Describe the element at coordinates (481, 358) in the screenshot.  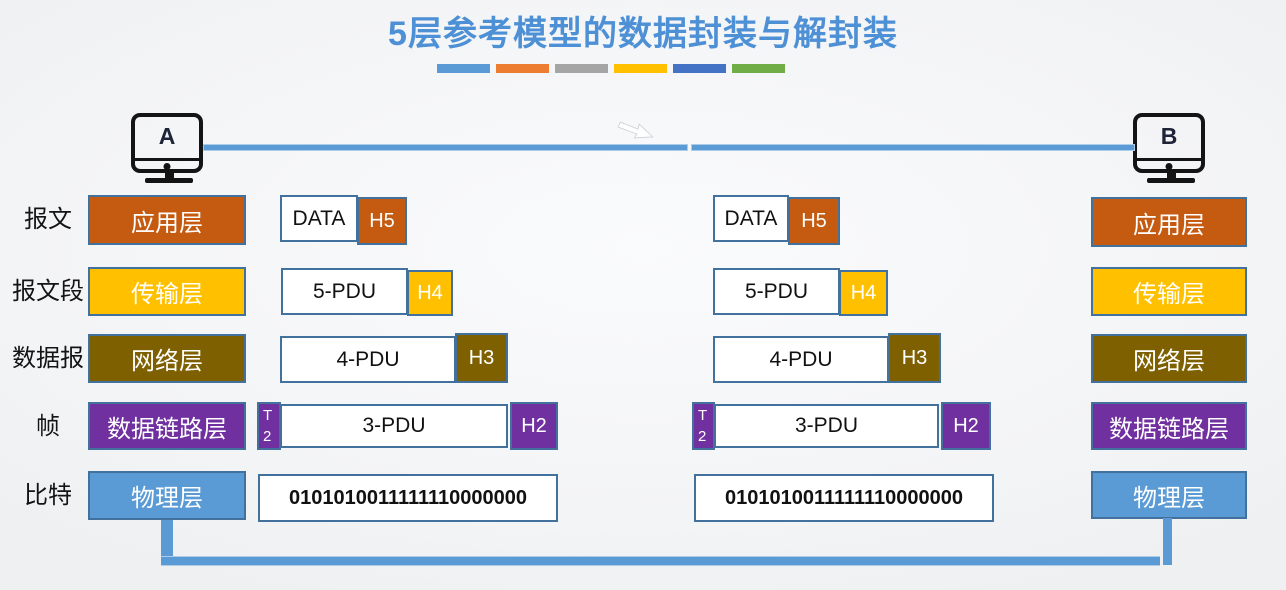
I see `pdu-header-h3-left: H3` at that location.